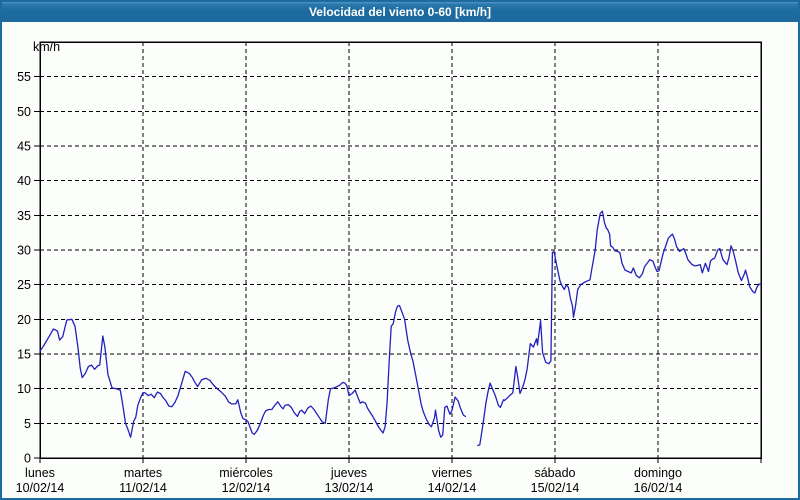 The width and height of the screenshot is (800, 500). What do you see at coordinates (24, 77) in the screenshot?
I see `y-tick-label: 55` at bounding box center [24, 77].